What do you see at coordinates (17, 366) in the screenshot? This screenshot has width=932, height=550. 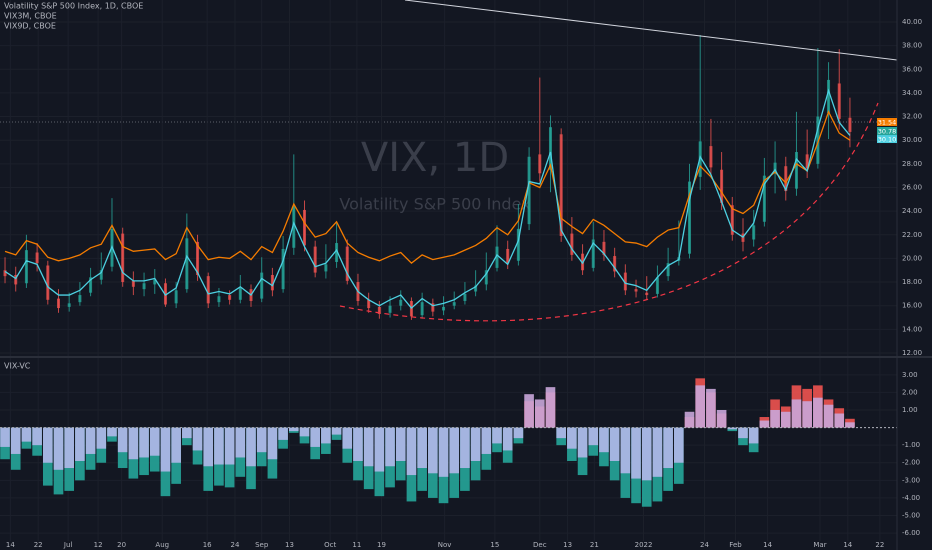 I see `pane-title: VIX-VC` at bounding box center [17, 366].